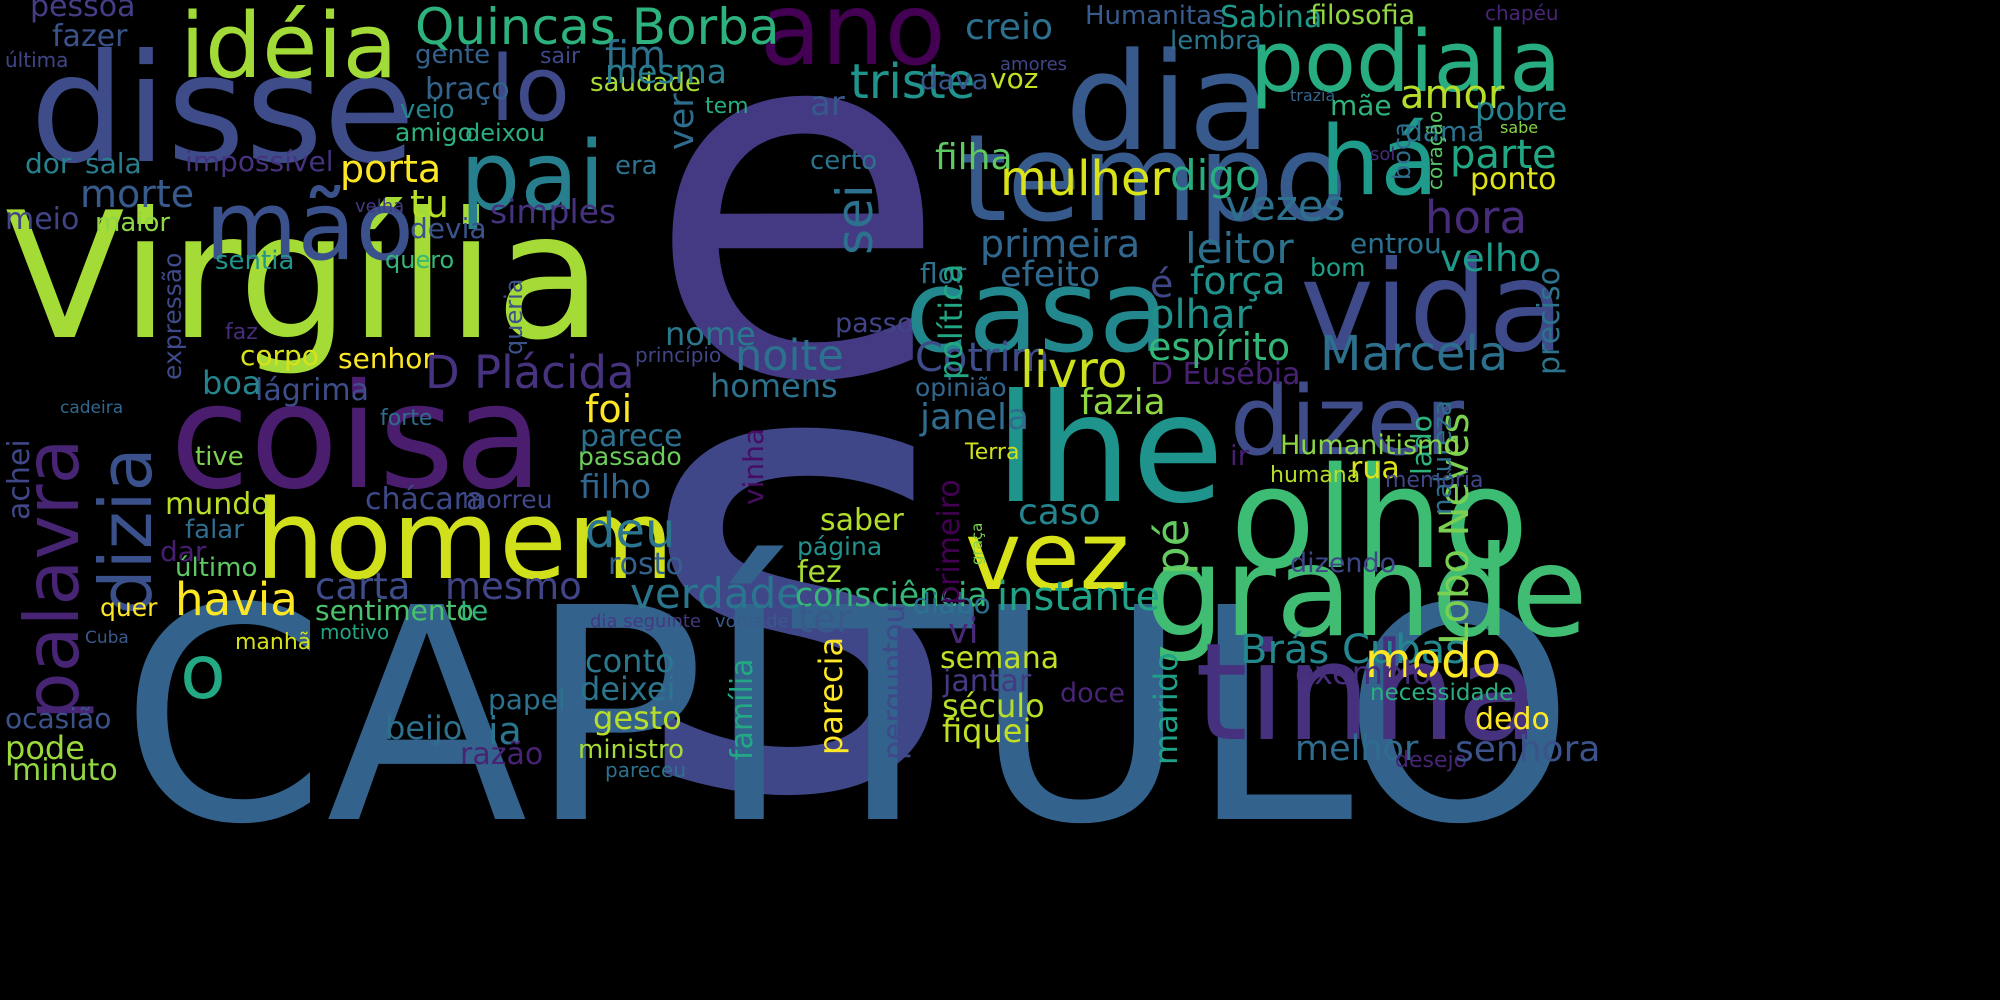  I want to click on word-exemplo: exemplo, so click(1363, 673).